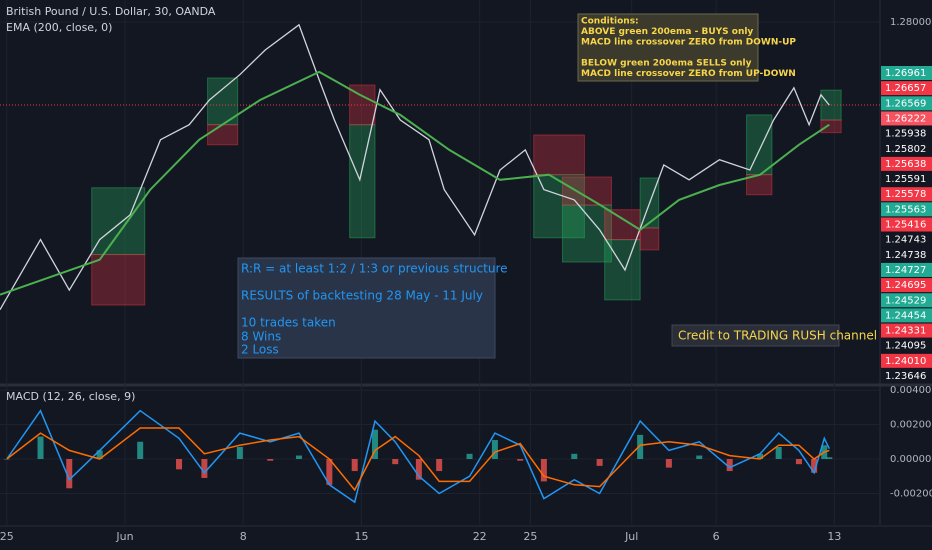  I want to click on price-tag-label: 1.25802, so click(905, 149).